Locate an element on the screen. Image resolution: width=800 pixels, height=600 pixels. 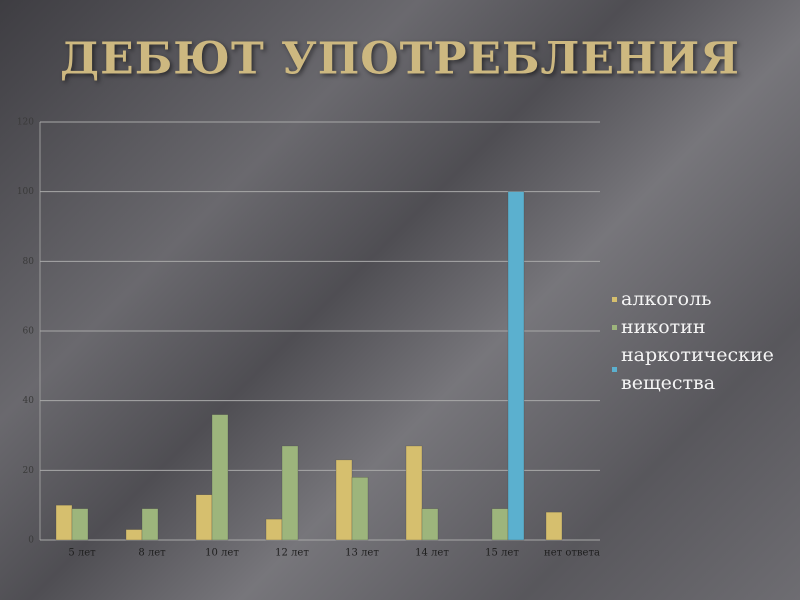
y-tick-label: 20 is located at coordinates (29, 471).